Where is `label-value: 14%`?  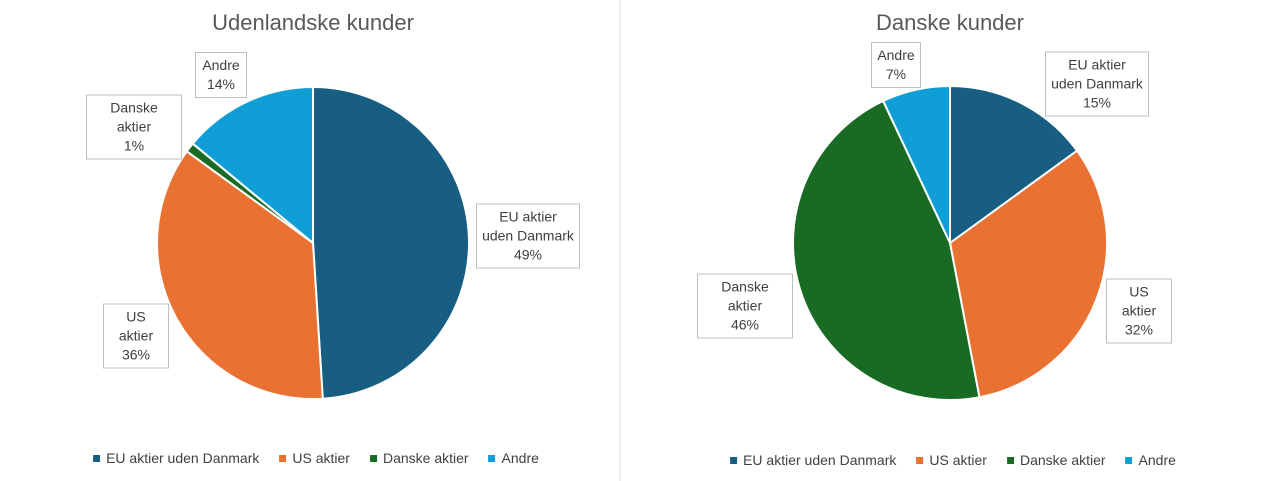
label-value: 14% is located at coordinates (221, 84).